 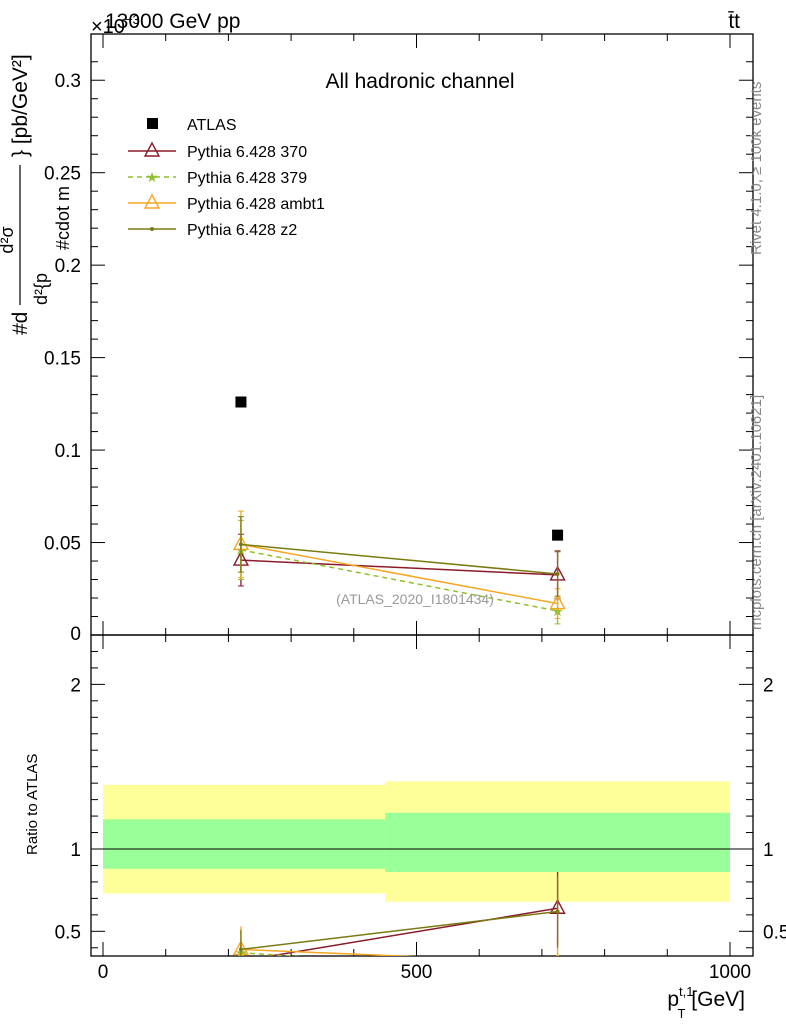 What do you see at coordinates (20, 323) in the screenshot?
I see `y-axis-title-prefix: #d` at bounding box center [20, 323].